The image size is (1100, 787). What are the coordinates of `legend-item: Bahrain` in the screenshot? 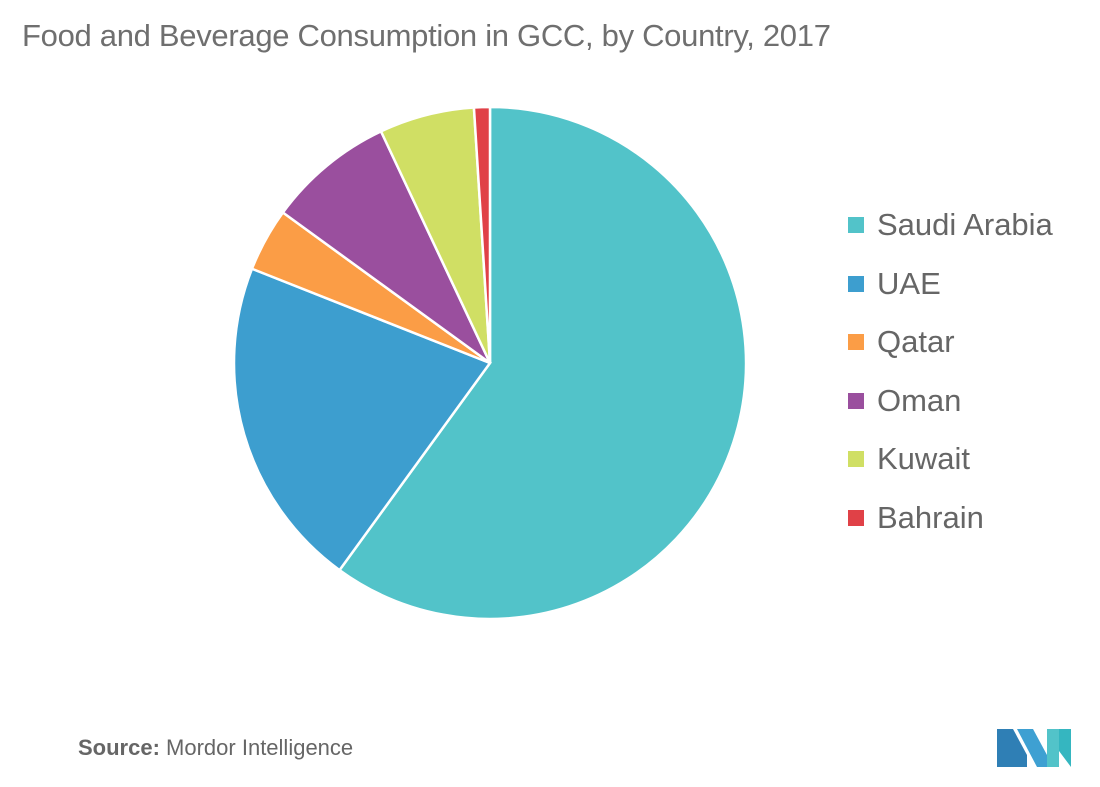 It's located at (950, 518).